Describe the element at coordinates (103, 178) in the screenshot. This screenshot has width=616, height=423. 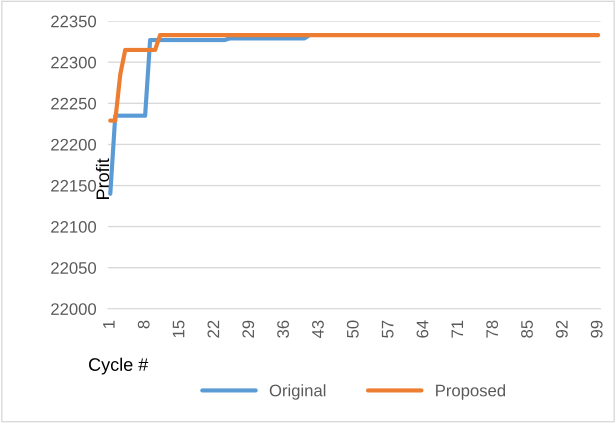
I see `y-axis-title: Profit` at that location.